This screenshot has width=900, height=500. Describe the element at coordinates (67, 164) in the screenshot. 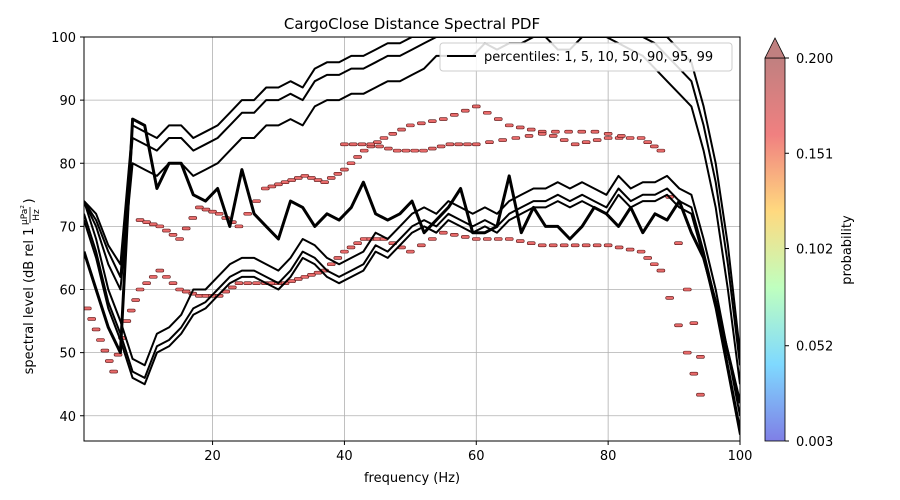

I see `y-tick-label: 80` at that location.